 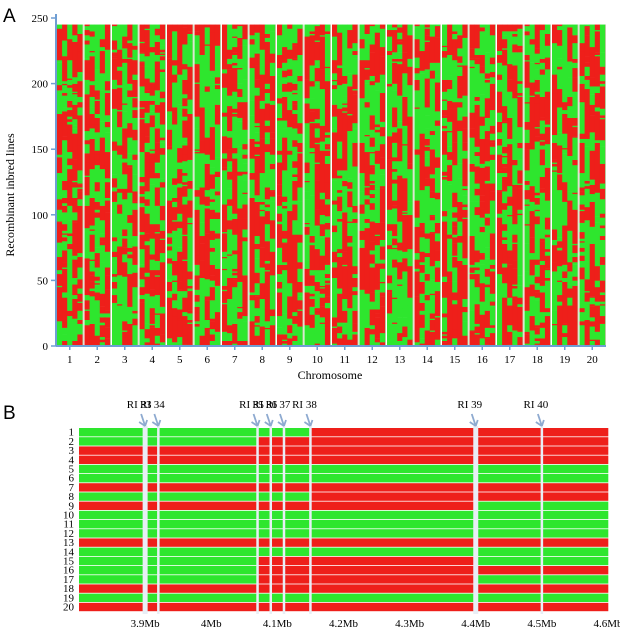 What do you see at coordinates (69, 608) in the screenshot?
I see `row-label: 20` at bounding box center [69, 608].